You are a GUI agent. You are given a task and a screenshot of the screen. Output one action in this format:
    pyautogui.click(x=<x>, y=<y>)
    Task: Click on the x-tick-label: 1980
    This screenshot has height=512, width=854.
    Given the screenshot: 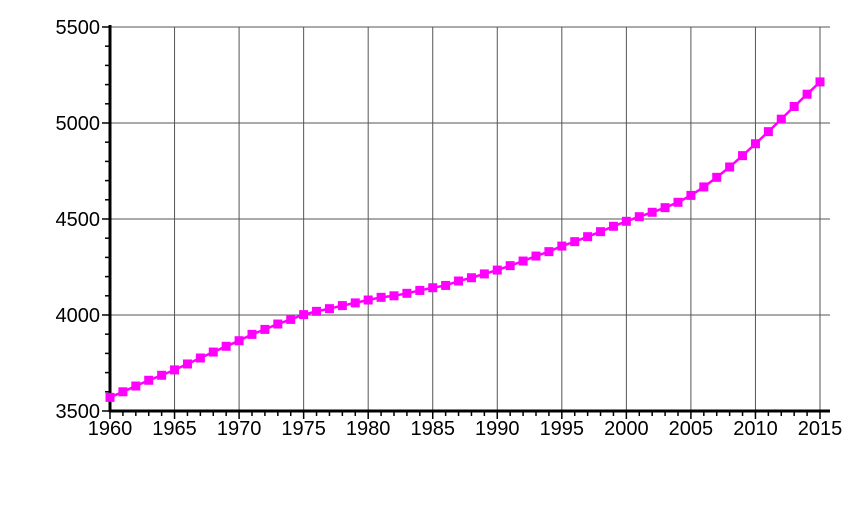 What is the action you would take?
    pyautogui.click(x=368, y=429)
    